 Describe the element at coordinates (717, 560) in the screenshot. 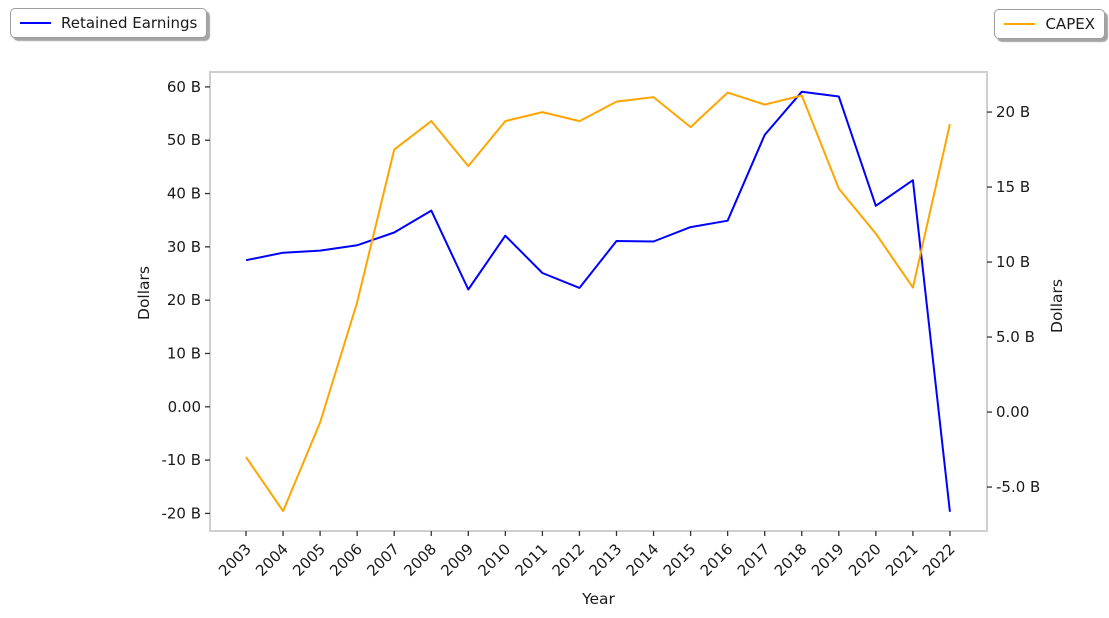

I see `x-axis-tick-label: 2016` at that location.